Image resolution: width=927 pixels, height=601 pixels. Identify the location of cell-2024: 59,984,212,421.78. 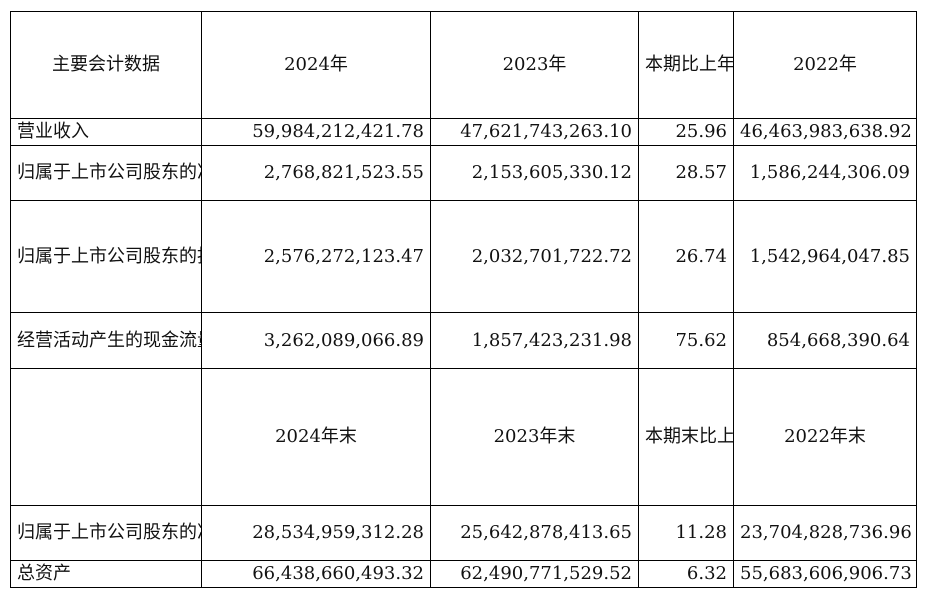
(316, 132).